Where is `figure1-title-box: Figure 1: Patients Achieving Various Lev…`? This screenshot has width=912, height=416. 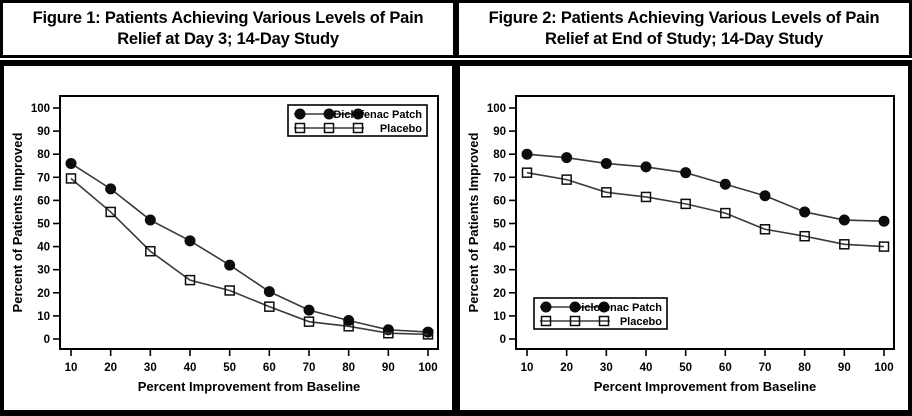
figure1-title-box: Figure 1: Patients Achieving Various Lev… is located at coordinates (228, 29).